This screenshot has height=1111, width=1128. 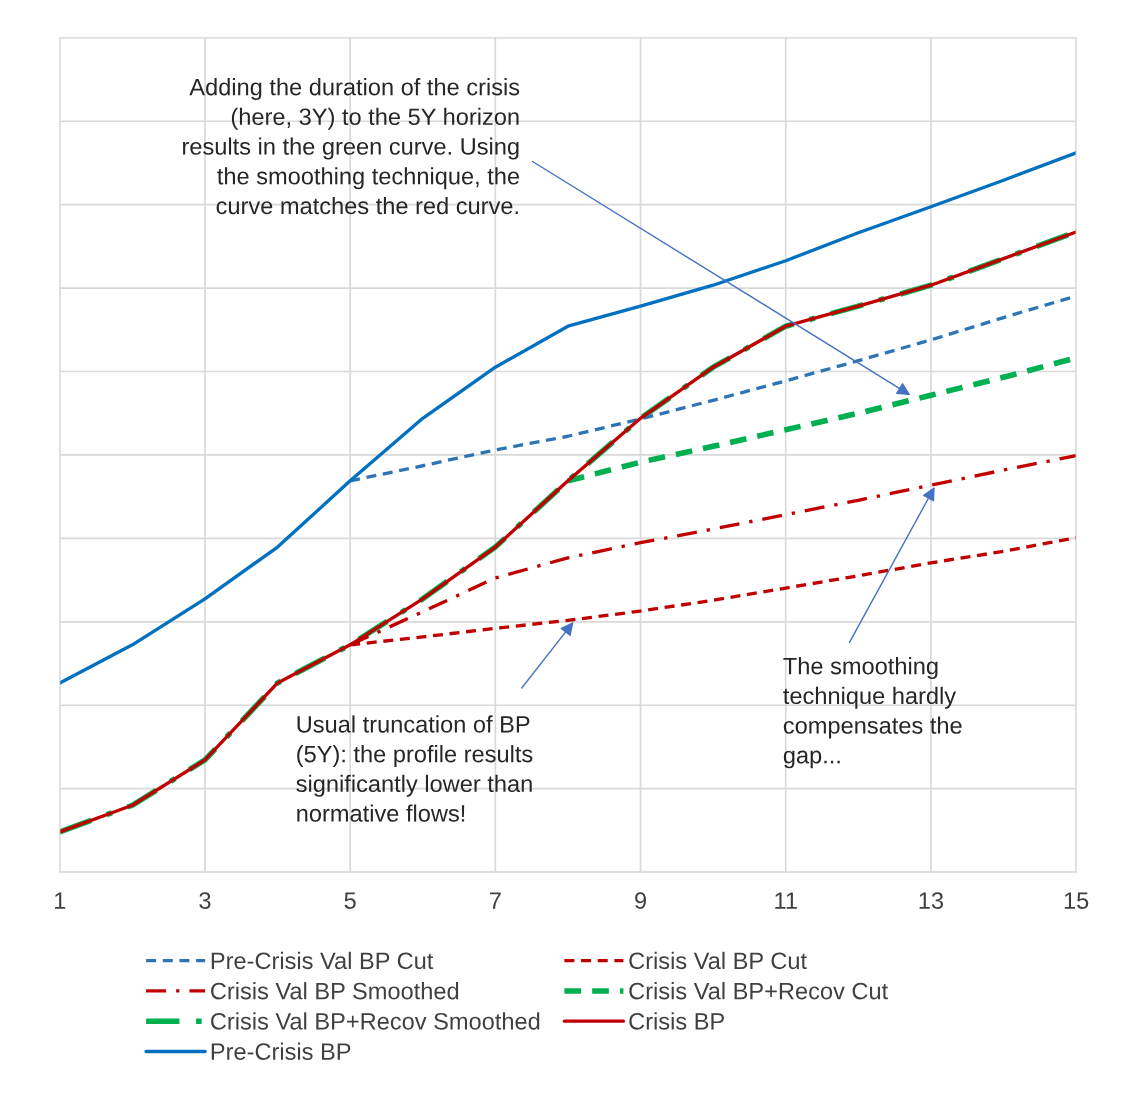 What do you see at coordinates (322, 960) in the screenshot?
I see `legend-label: Pre-Crisis Val BP Cut` at bounding box center [322, 960].